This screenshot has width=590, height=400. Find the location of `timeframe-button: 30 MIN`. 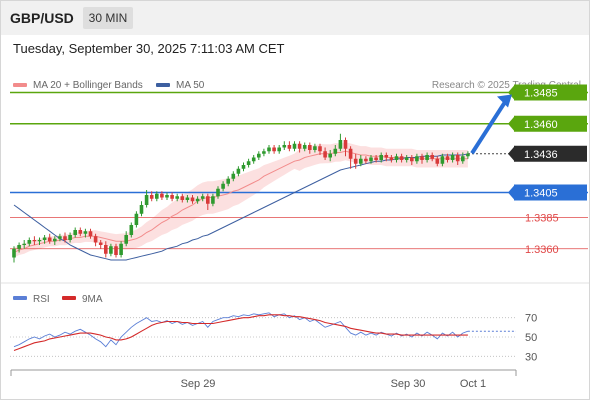

timeframe-button: 30 MIN is located at coordinates (108, 18).